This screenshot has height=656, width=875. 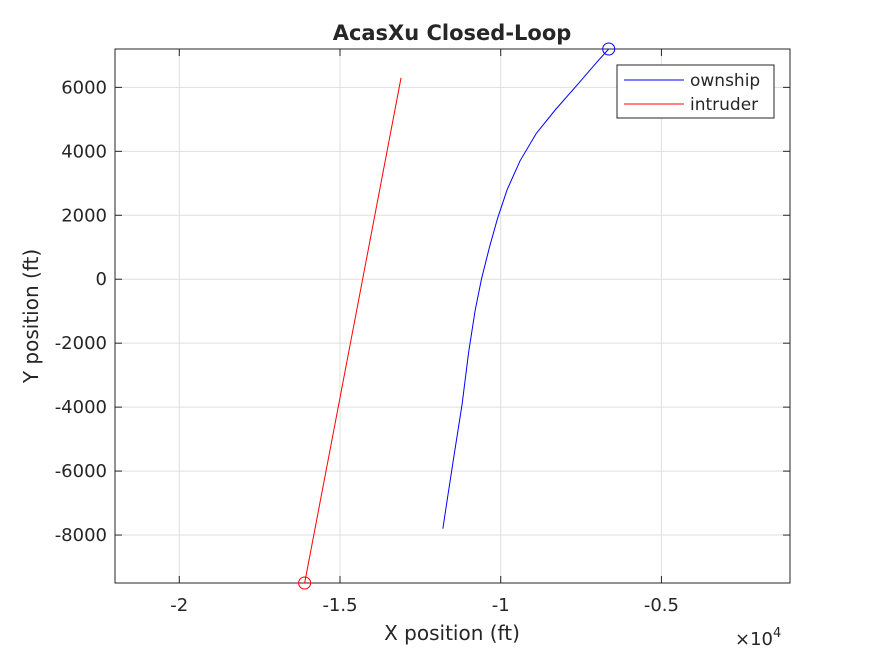 I want to click on y-tick-label: 6000, so click(x=84, y=87).